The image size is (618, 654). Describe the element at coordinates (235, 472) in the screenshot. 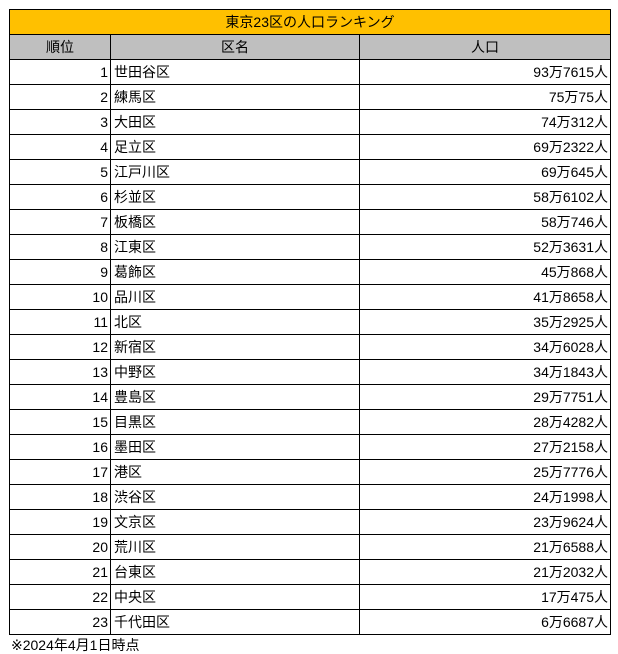

I see `ward-name-cell: 港区` at that location.